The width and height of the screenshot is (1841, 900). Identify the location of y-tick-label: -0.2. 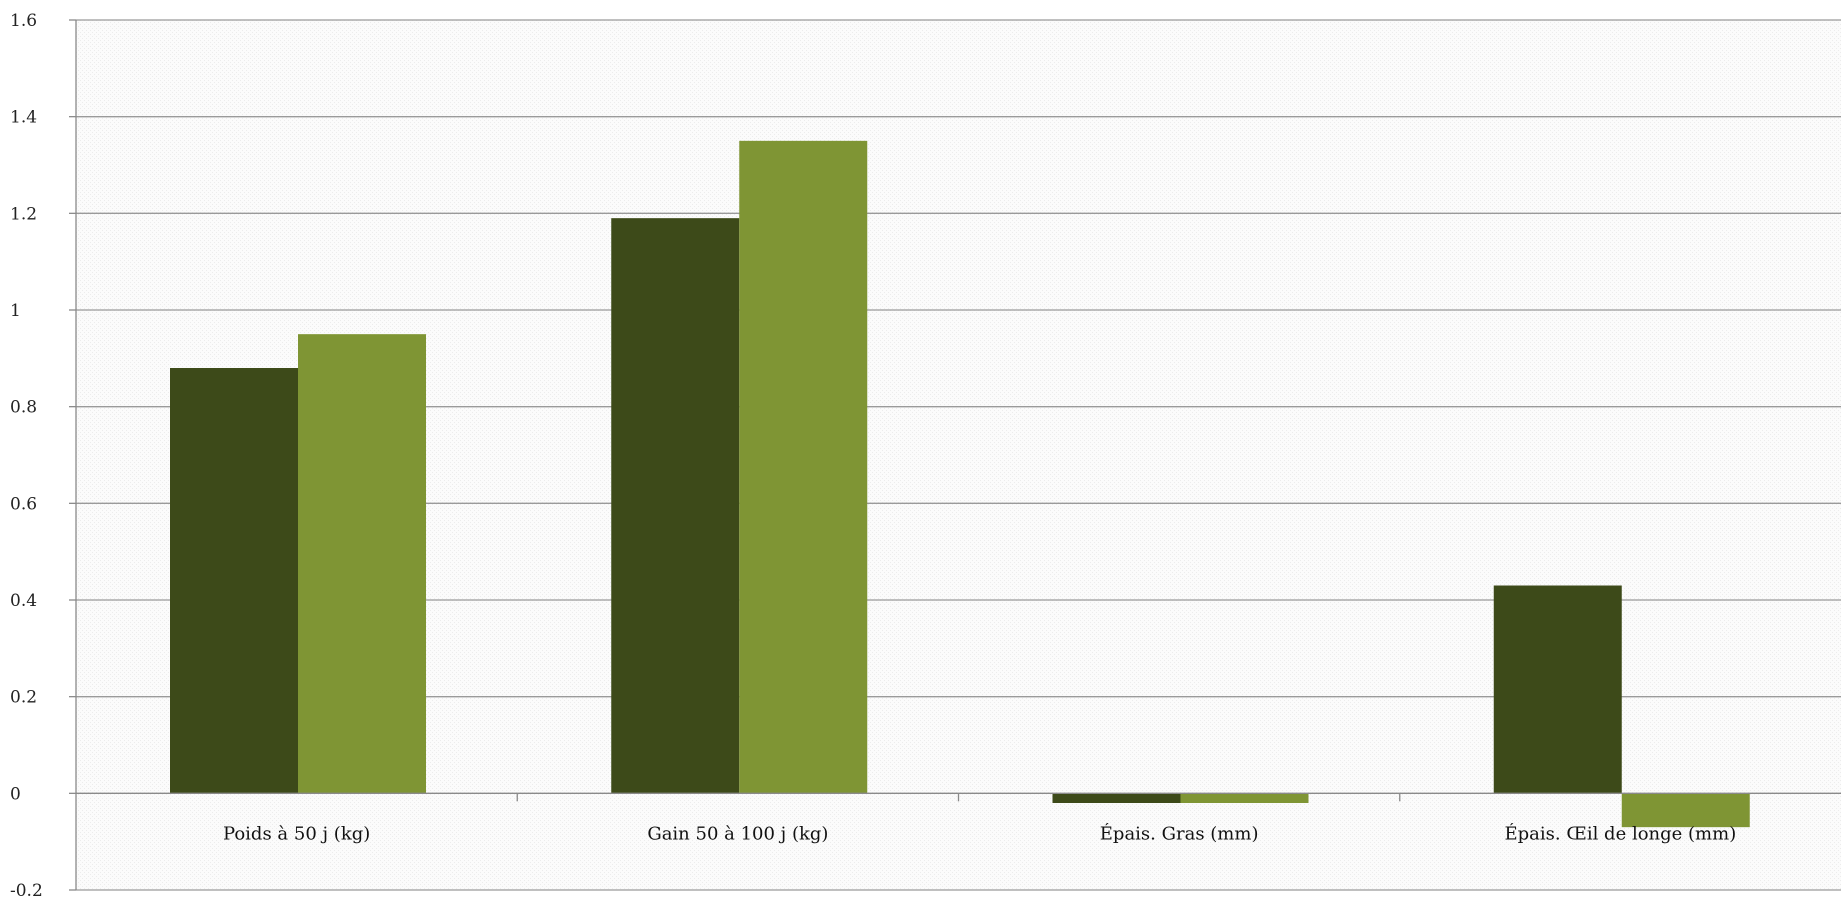
(26, 890).